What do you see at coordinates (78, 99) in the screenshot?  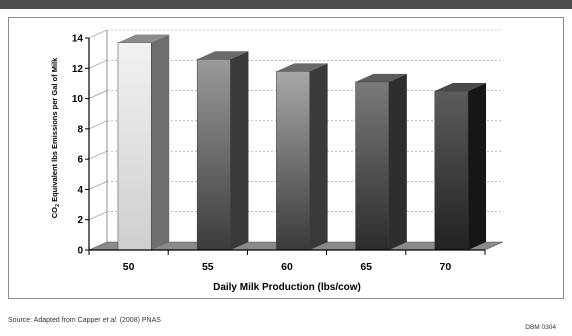 I see `y-tick-label: 10` at bounding box center [78, 99].